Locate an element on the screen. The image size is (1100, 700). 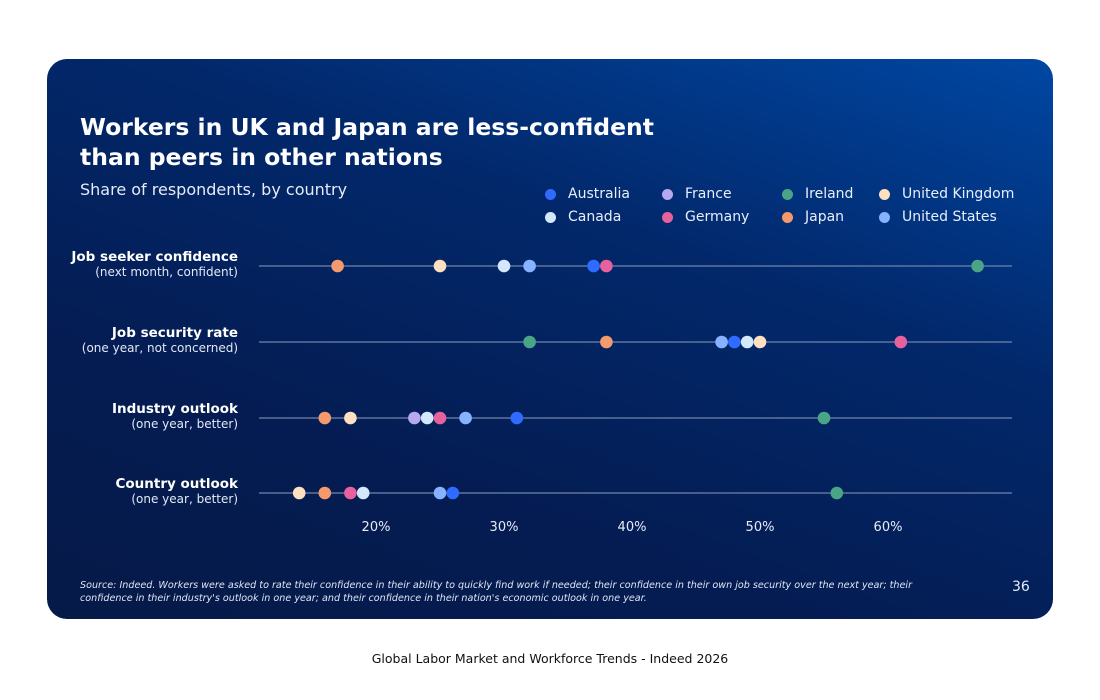
legend-label: United States is located at coordinates (949, 217).